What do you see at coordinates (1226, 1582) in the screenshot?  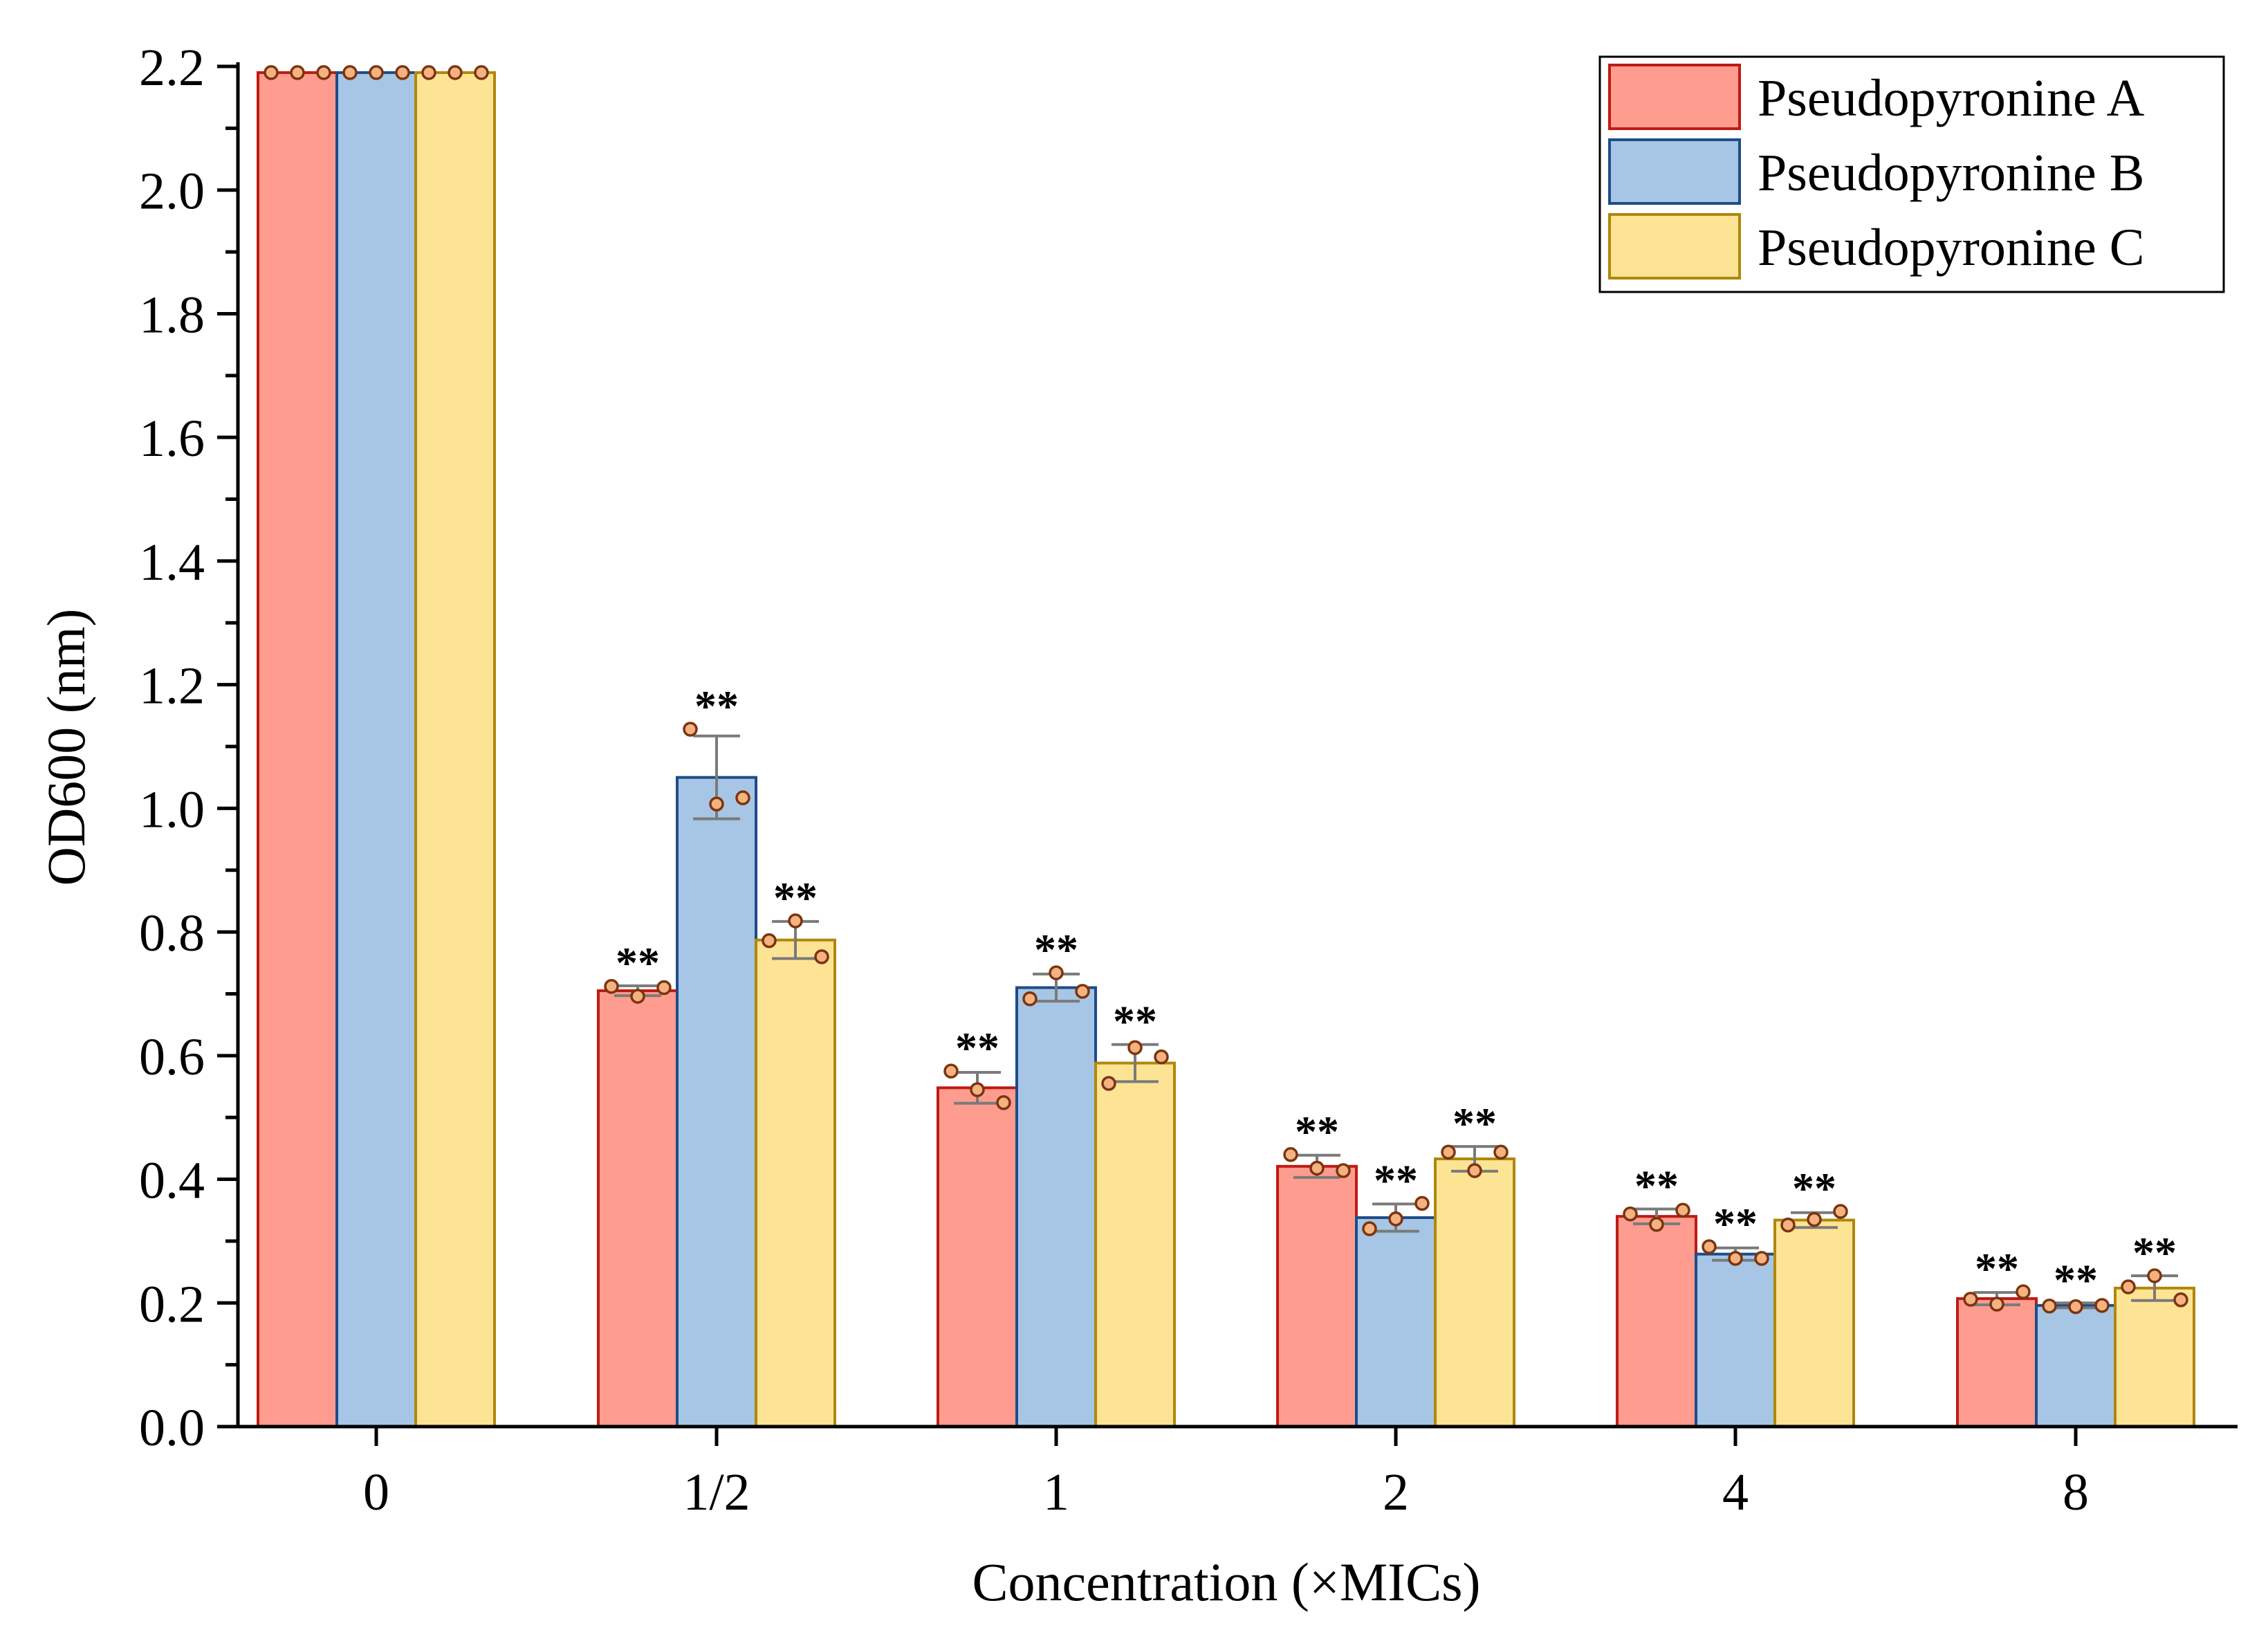 I see `x-axis-title: Concentration (×MICs)` at bounding box center [1226, 1582].